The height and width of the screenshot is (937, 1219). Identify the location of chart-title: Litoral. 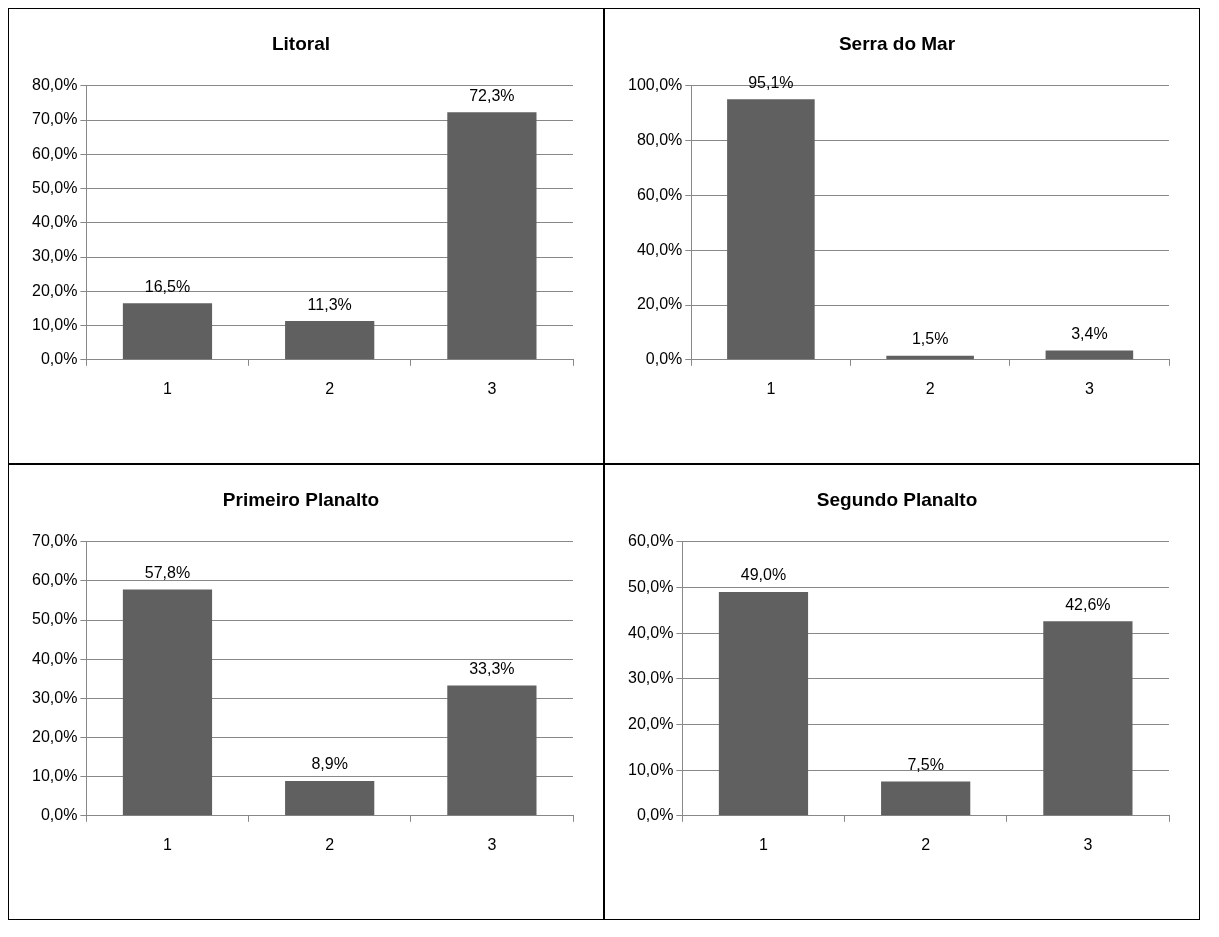
(301, 43).